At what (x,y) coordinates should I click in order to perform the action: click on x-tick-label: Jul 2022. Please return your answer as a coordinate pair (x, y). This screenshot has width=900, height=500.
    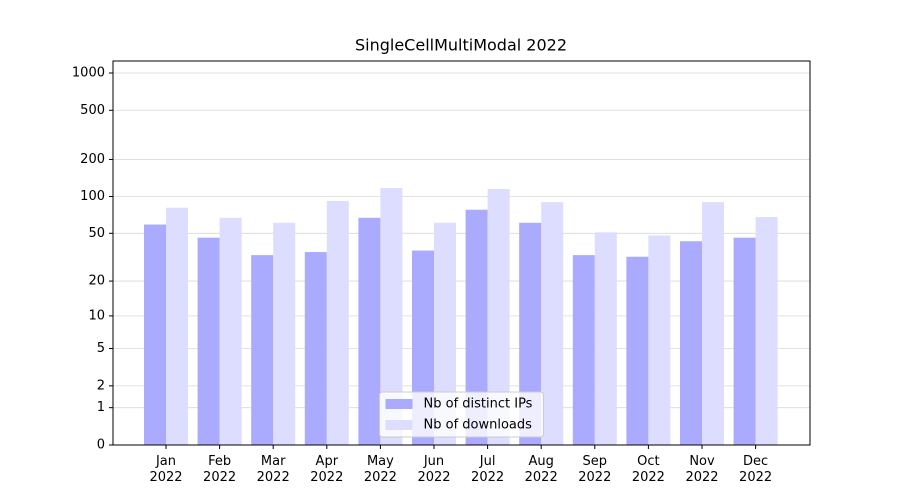
    Looking at the image, I should click on (487, 469).